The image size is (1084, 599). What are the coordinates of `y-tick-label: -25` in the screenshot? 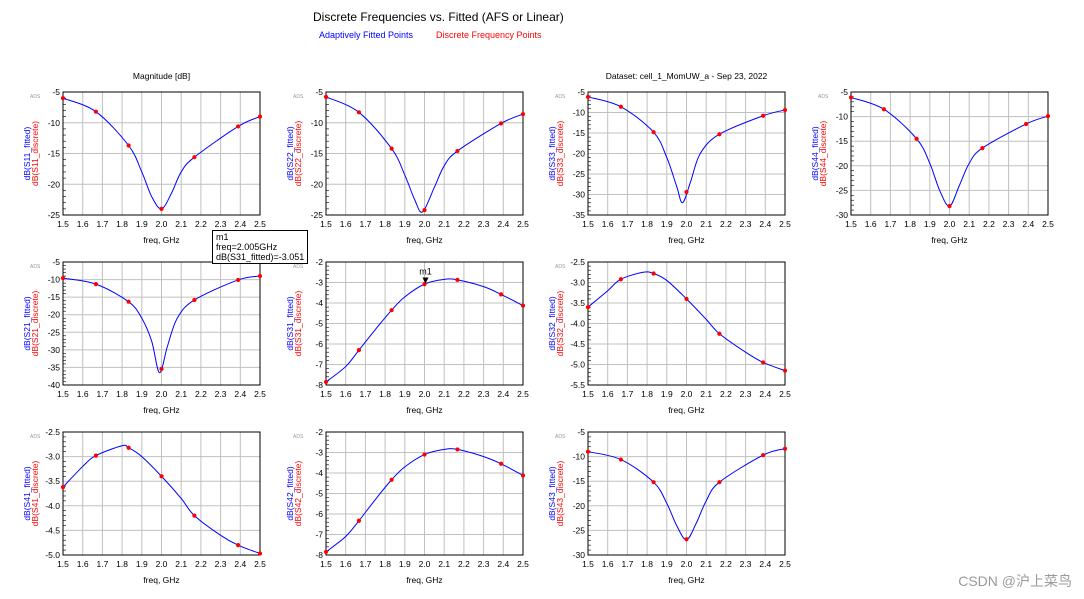 It's located at (54, 332).